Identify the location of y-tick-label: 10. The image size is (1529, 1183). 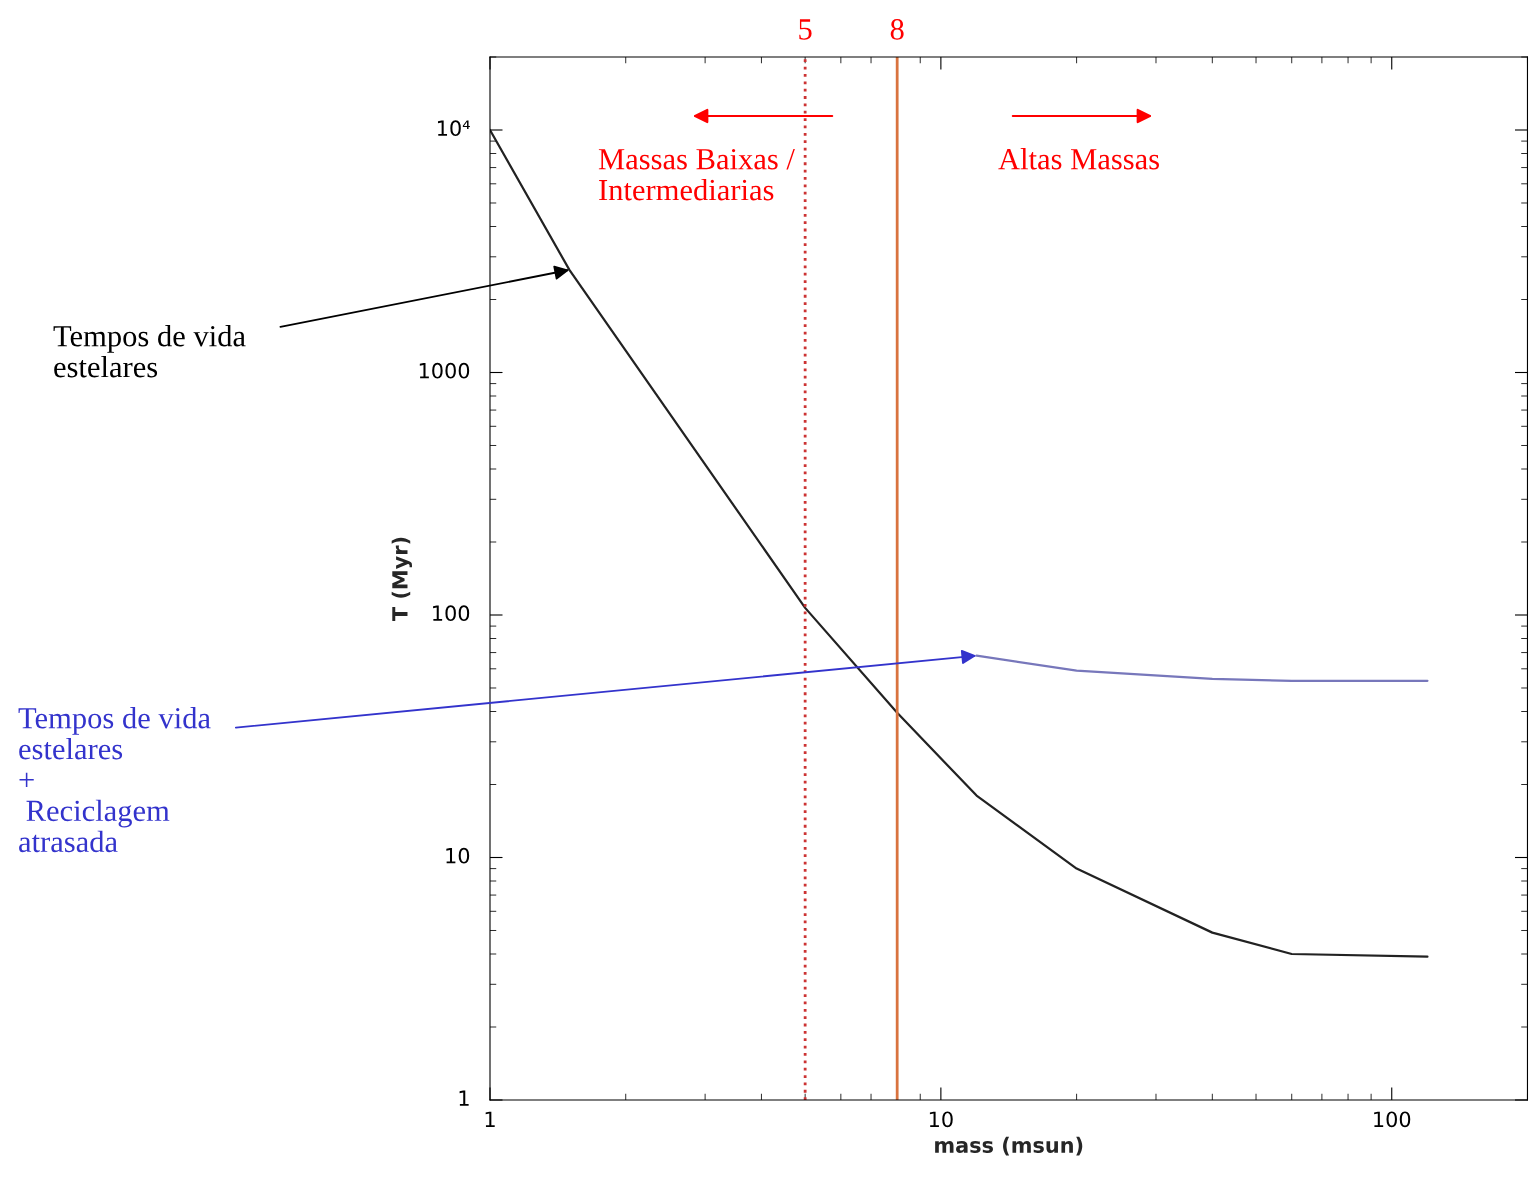
(458, 855).